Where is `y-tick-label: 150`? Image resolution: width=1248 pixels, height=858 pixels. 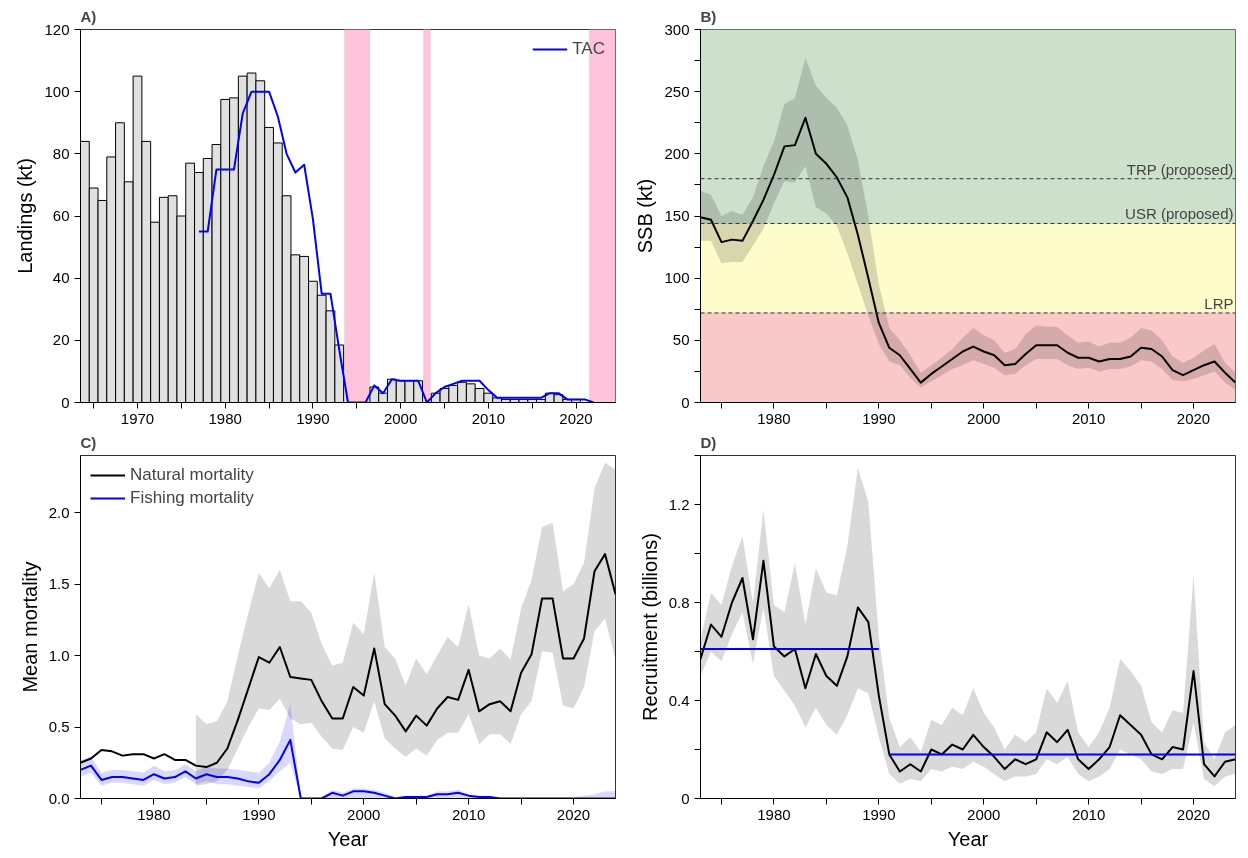
y-tick-label: 150 is located at coordinates (677, 215).